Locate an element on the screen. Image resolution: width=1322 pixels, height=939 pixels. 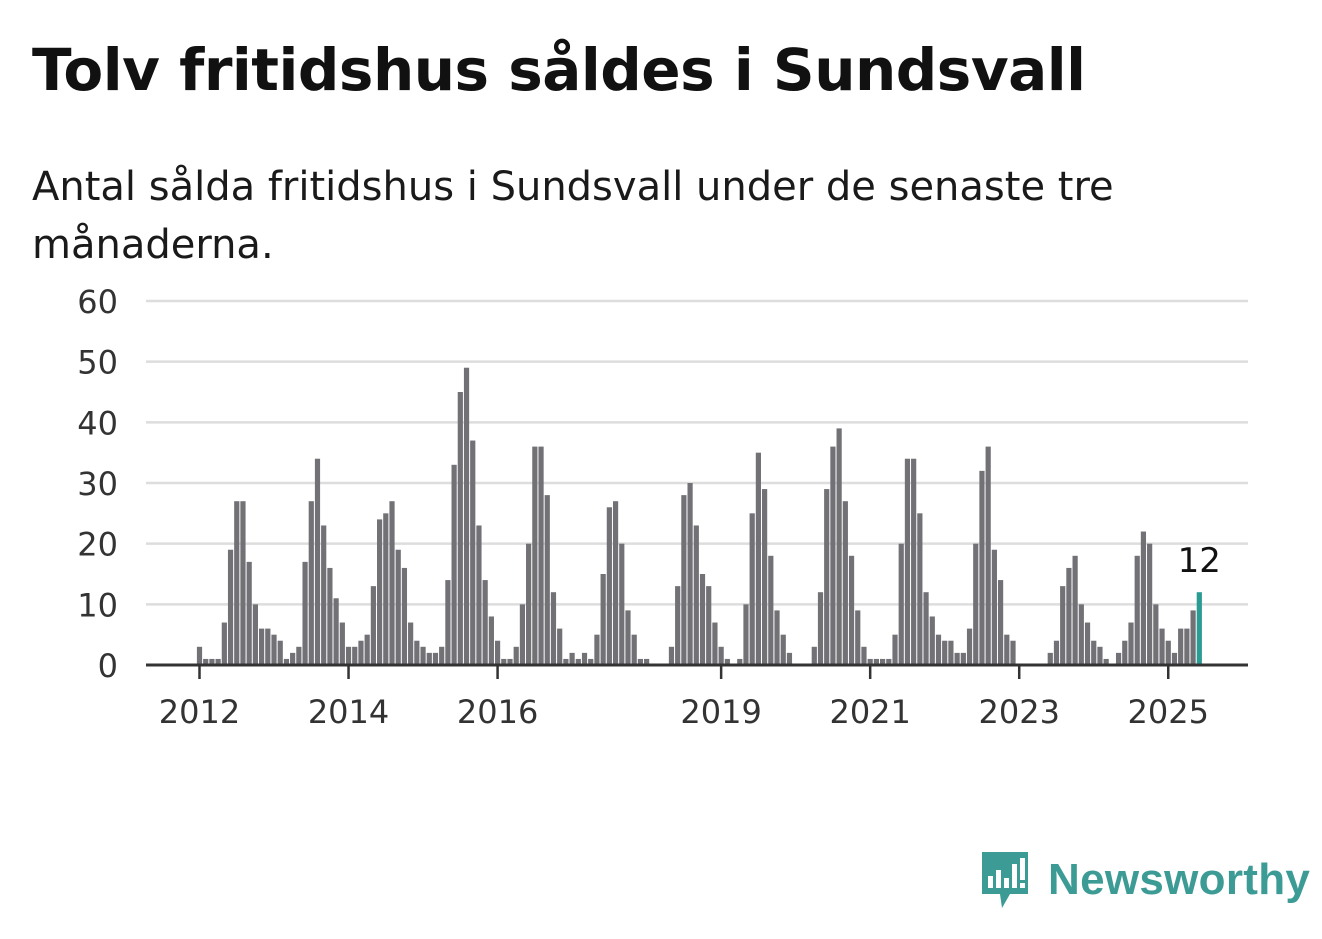
y-tick-label: 60 is located at coordinates (97, 302).